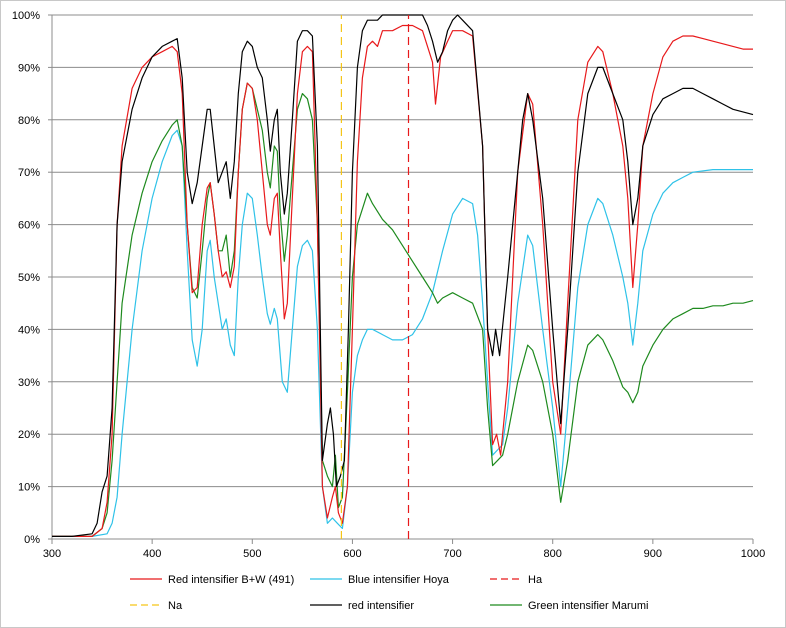  What do you see at coordinates (29, 278) in the screenshot?
I see `y-tick-label: 50%` at bounding box center [29, 278].